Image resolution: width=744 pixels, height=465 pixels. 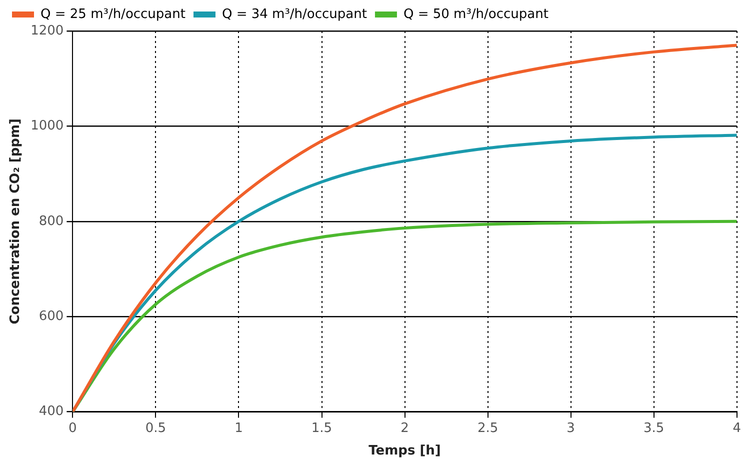 What do you see at coordinates (294, 14) in the screenshot?
I see `legend-label: Q = 34 m³/h/occupant` at bounding box center [294, 14].